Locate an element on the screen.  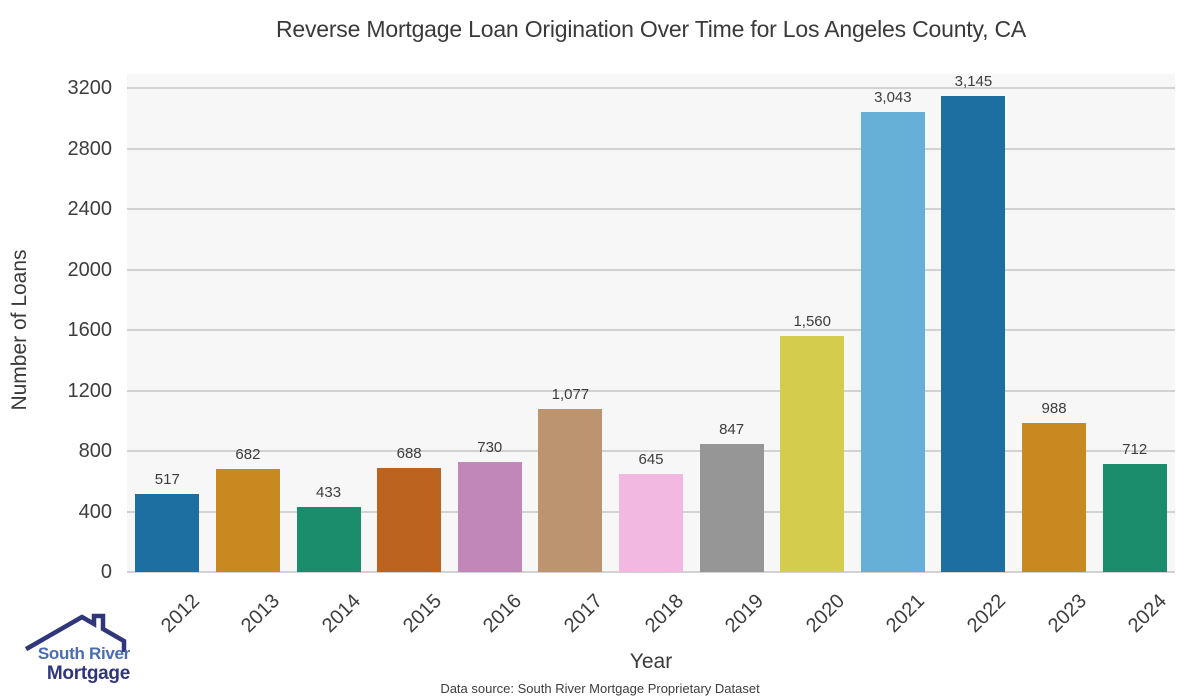
x-tick-label: 2021 is located at coordinates (906, 614).